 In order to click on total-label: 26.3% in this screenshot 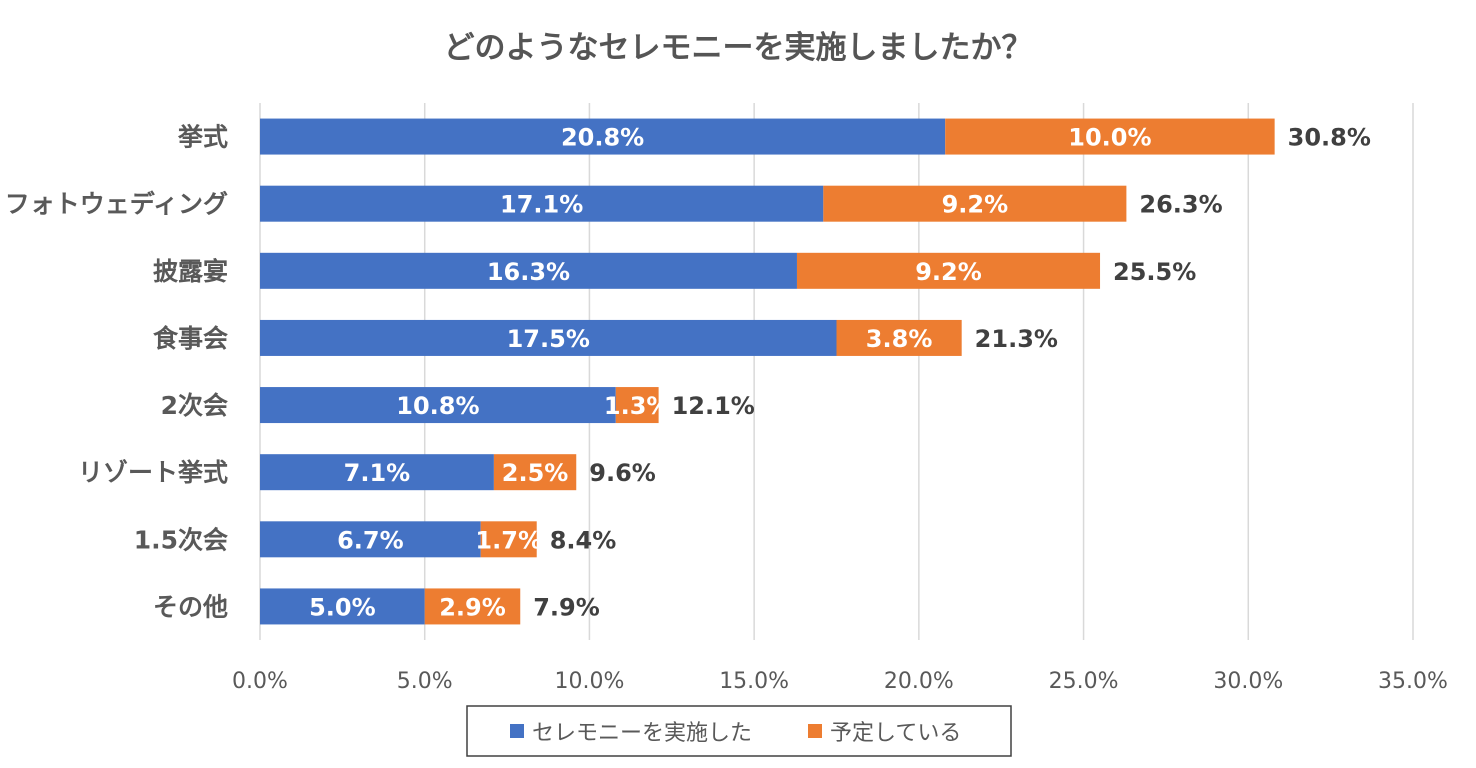, I will do `click(1180, 205)`.